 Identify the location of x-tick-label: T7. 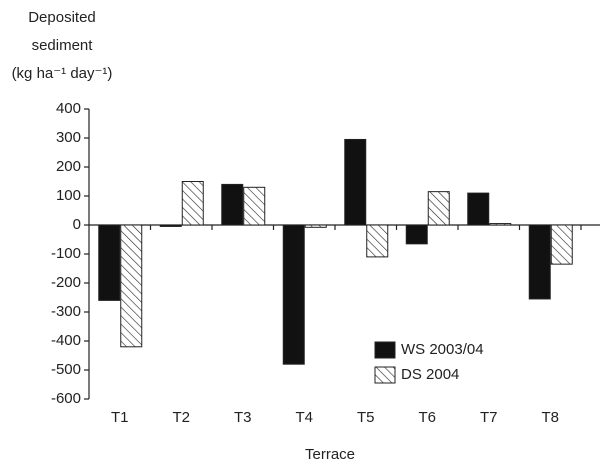
(489, 417).